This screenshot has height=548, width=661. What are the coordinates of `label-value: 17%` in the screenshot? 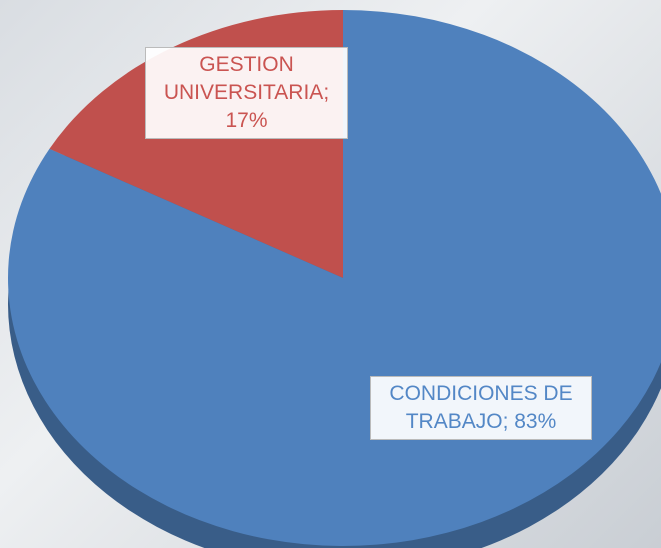 It's located at (246, 120).